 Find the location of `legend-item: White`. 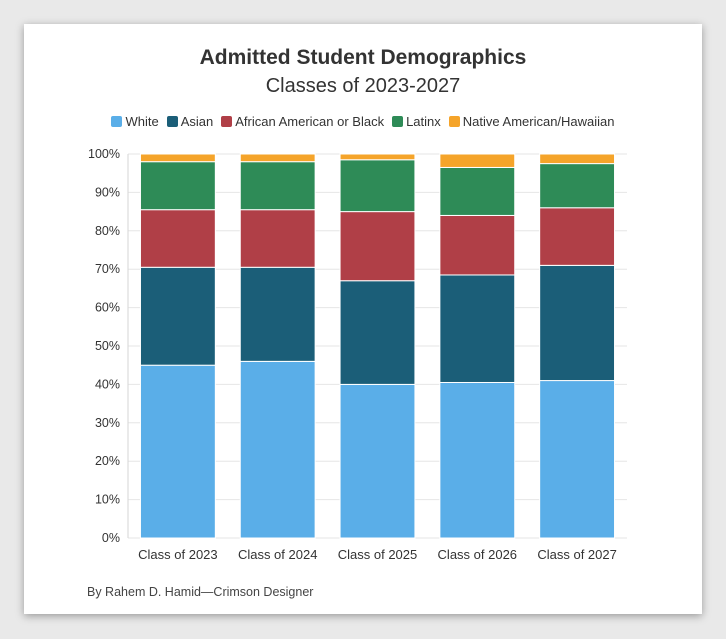

legend-item: White is located at coordinates (135, 121).